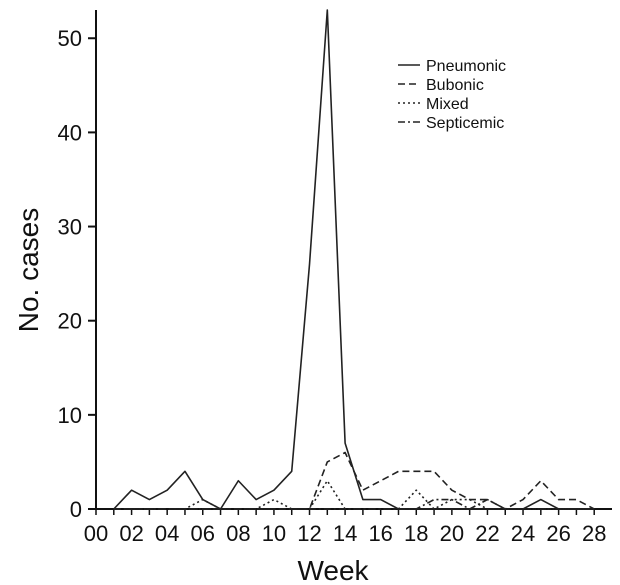 The image size is (620, 585). What do you see at coordinates (70, 38) in the screenshot?
I see `y-tick-label: 50` at bounding box center [70, 38].